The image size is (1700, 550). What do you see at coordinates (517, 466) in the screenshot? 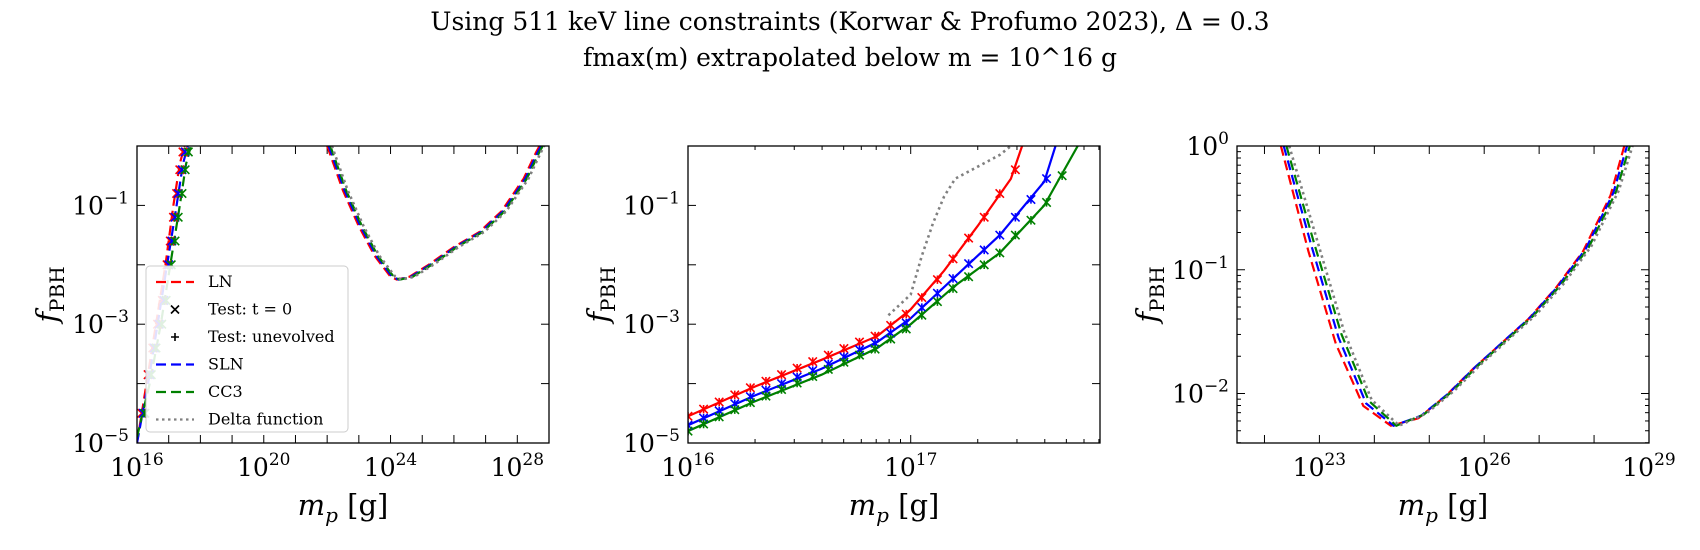
I see `x-tick-label: 1028` at bounding box center [517, 466].